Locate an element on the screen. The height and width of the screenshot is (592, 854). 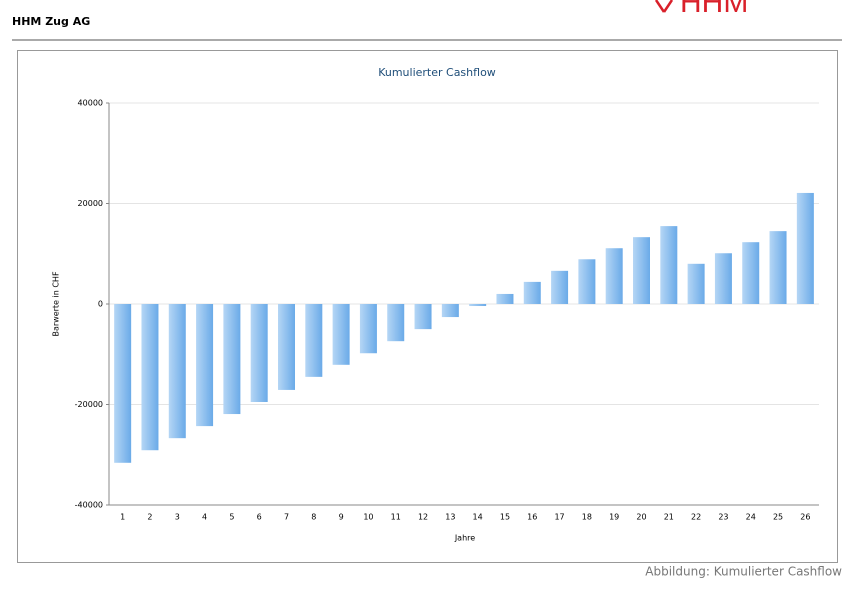
x-tick-label: 13 is located at coordinates (450, 517).